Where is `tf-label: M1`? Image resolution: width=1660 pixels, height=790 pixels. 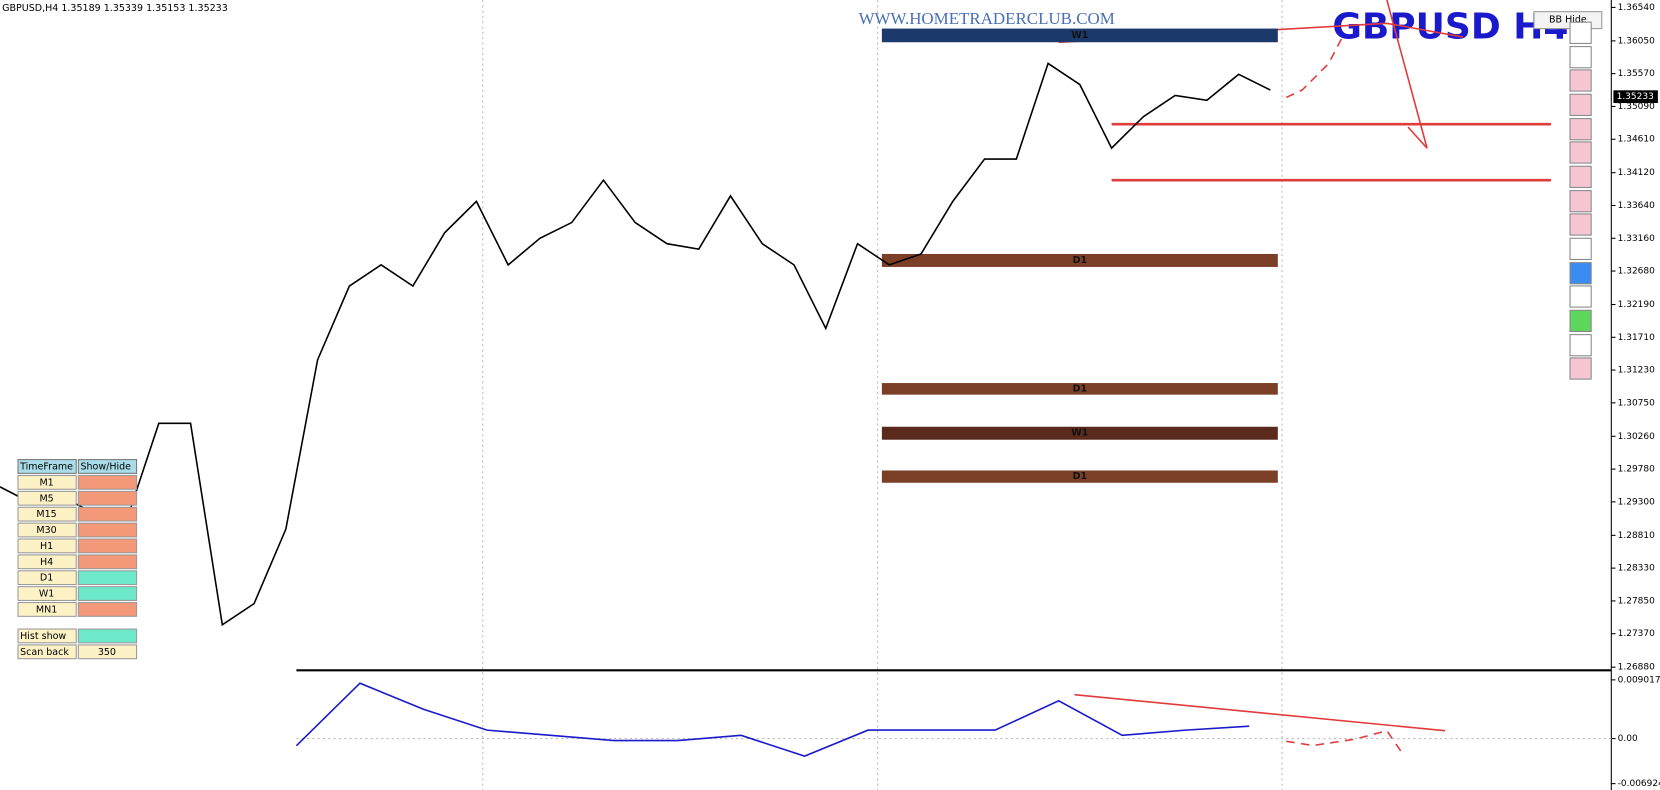 tf-label: M1 is located at coordinates (46, 482).